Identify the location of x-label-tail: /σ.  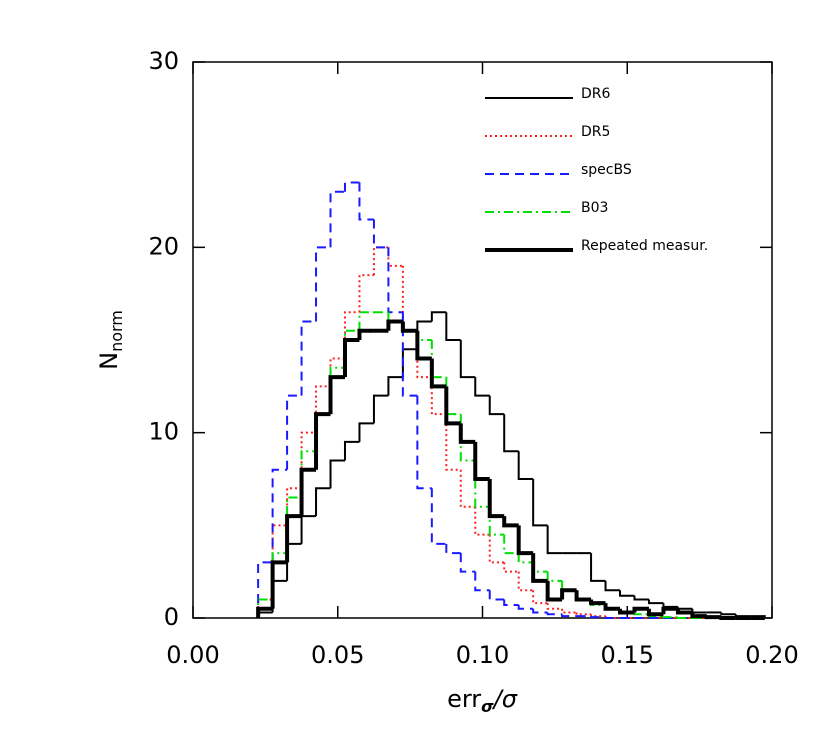
(505, 699).